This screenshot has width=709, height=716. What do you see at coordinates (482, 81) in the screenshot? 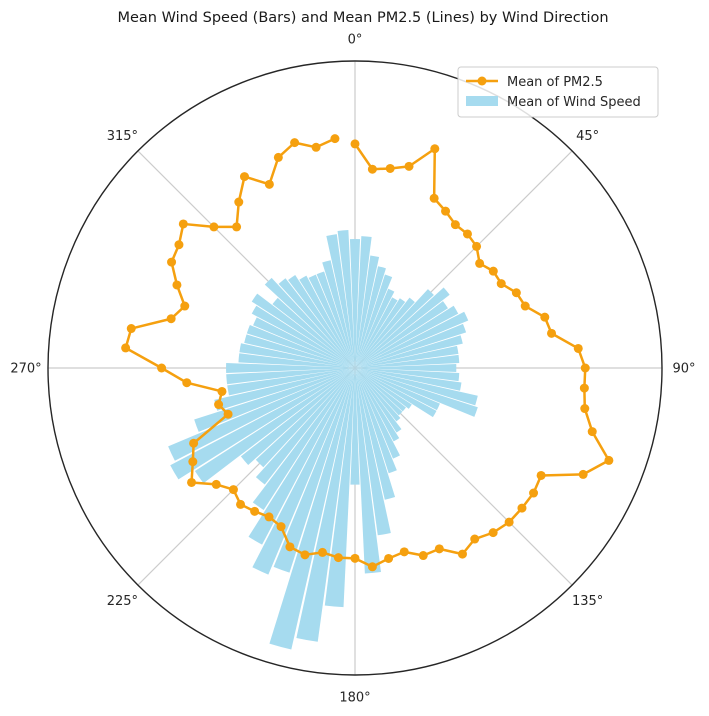
I see `legend-marker-swatch` at bounding box center [482, 81].